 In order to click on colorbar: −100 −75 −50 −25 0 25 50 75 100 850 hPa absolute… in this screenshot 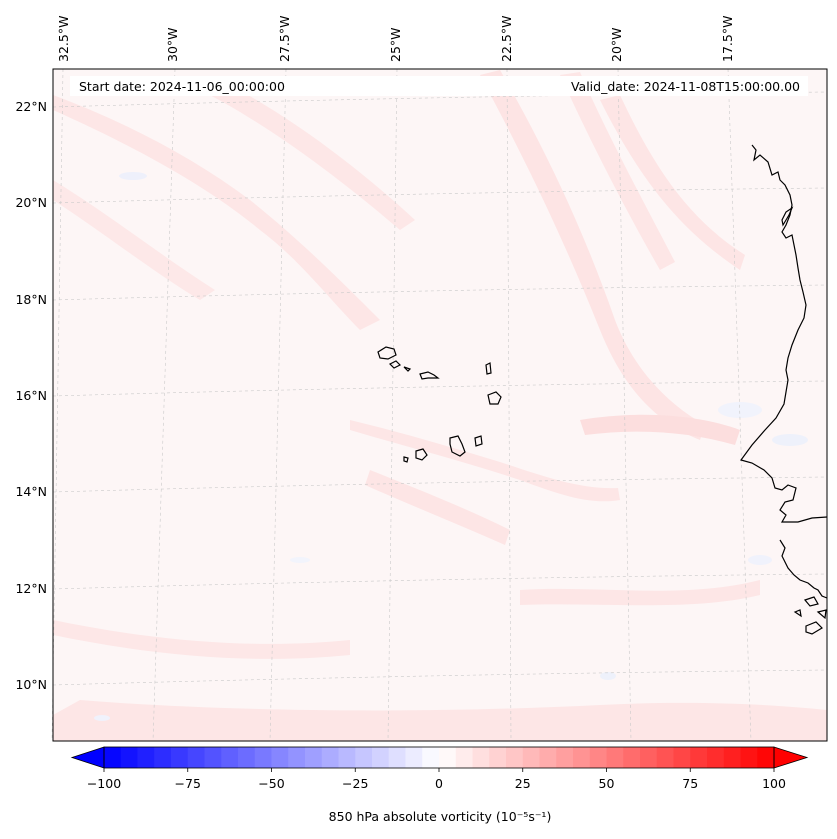, I will do `click(439, 785)`.